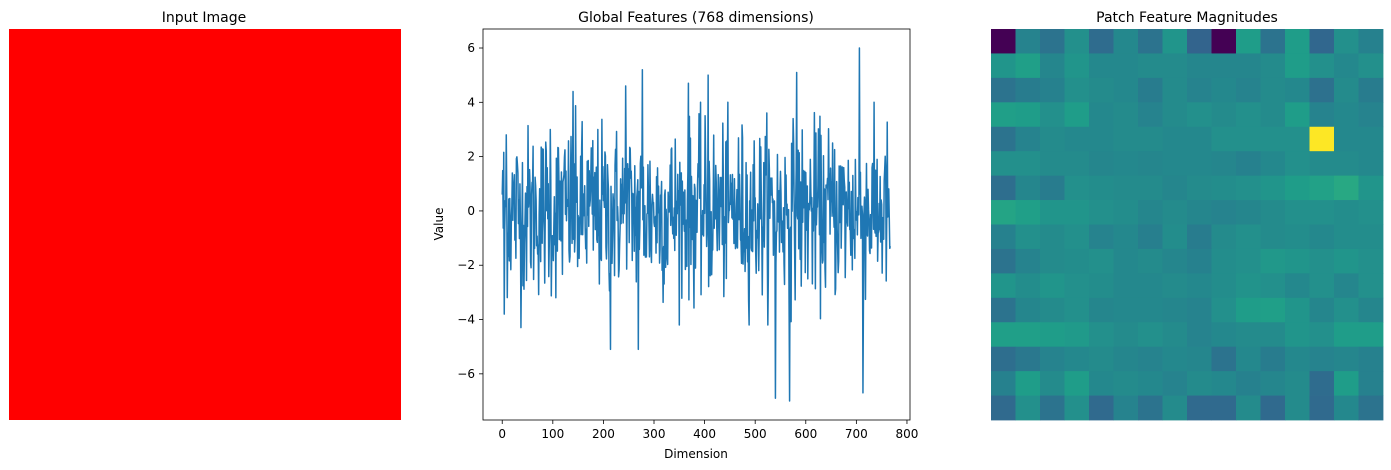 The height and width of the screenshot is (470, 1391). What do you see at coordinates (471, 211) in the screenshot?
I see `y-tick-label: 0` at bounding box center [471, 211].